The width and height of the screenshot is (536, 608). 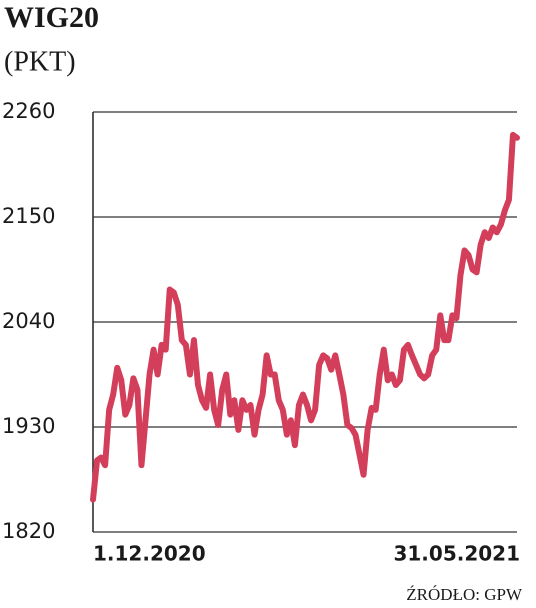 What do you see at coordinates (28, 426) in the screenshot?
I see `y-tick-label: 1930` at bounding box center [28, 426].